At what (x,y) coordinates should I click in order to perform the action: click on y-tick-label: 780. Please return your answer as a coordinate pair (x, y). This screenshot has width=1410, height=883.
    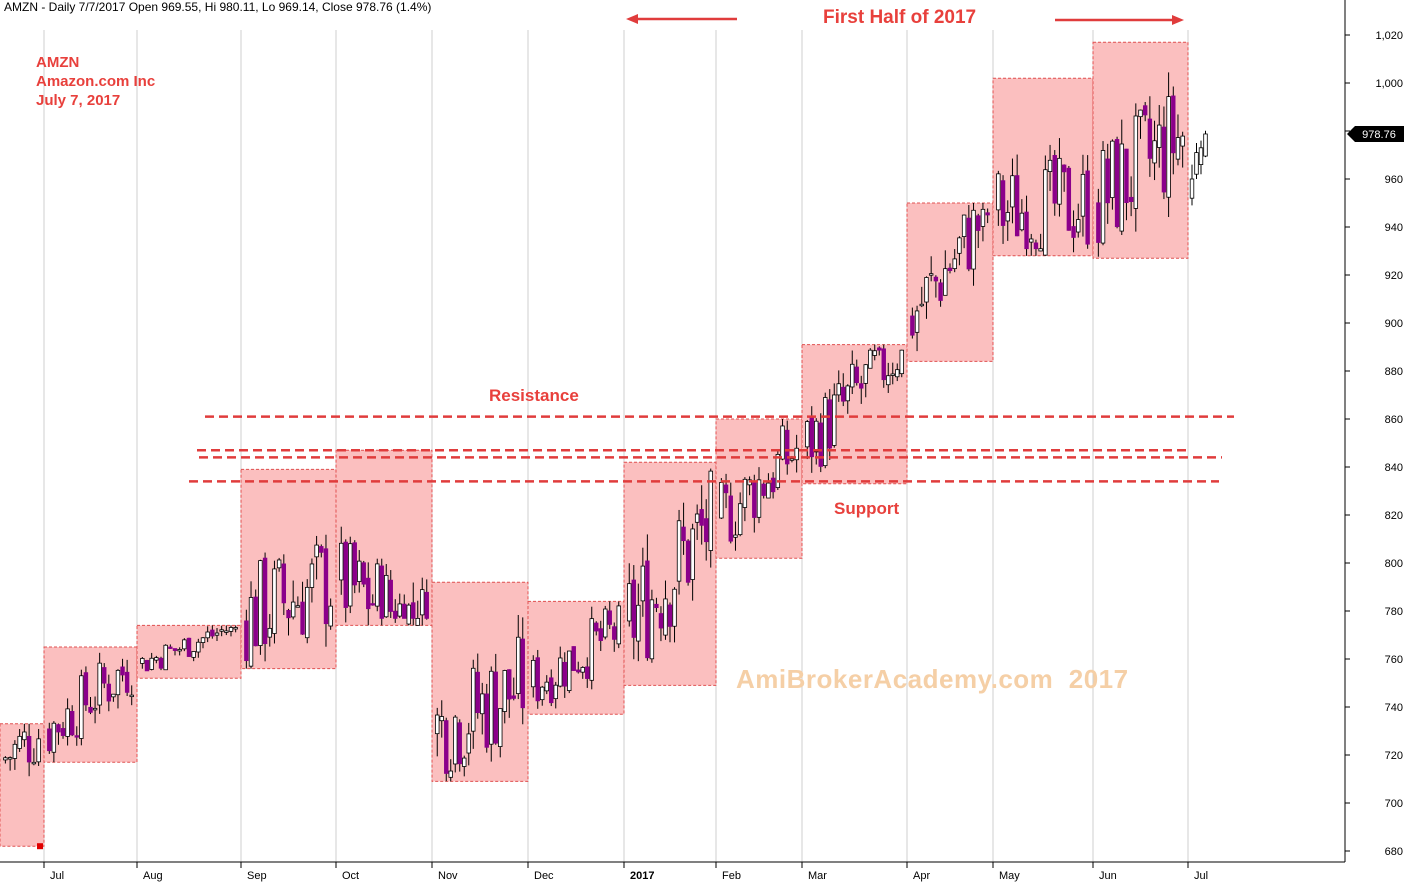
    Looking at the image, I should click on (1394, 612).